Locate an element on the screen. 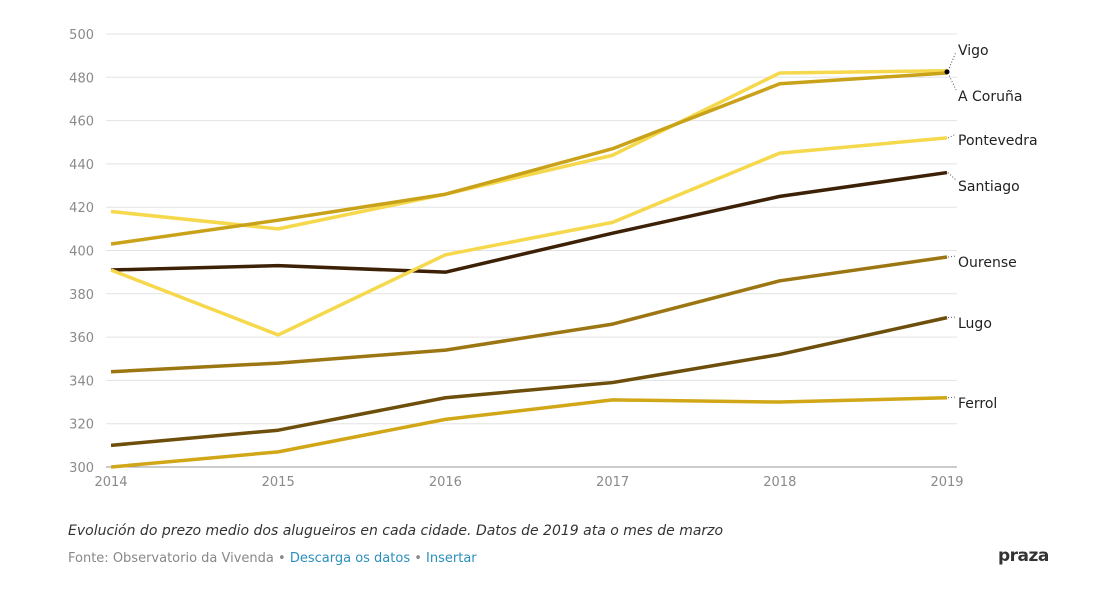 The image size is (1108, 592). download-data-link: Descarga os datos is located at coordinates (350, 558).